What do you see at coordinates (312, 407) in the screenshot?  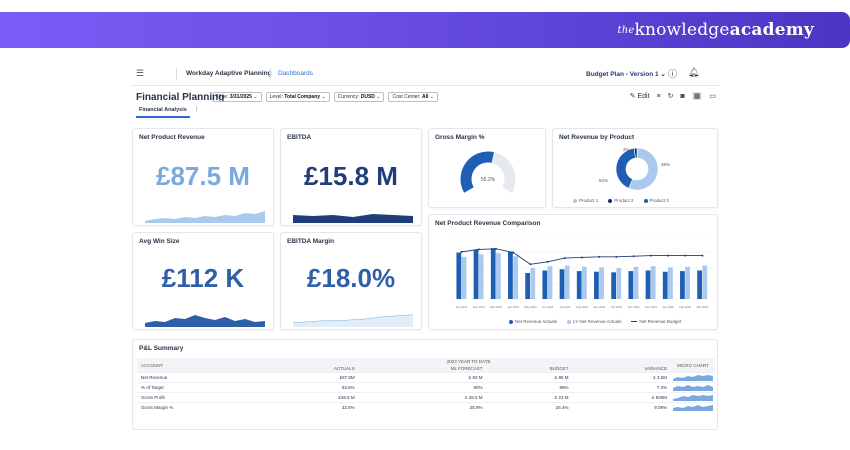 I see `cell-actuals: 32.6%` at bounding box center [312, 407].